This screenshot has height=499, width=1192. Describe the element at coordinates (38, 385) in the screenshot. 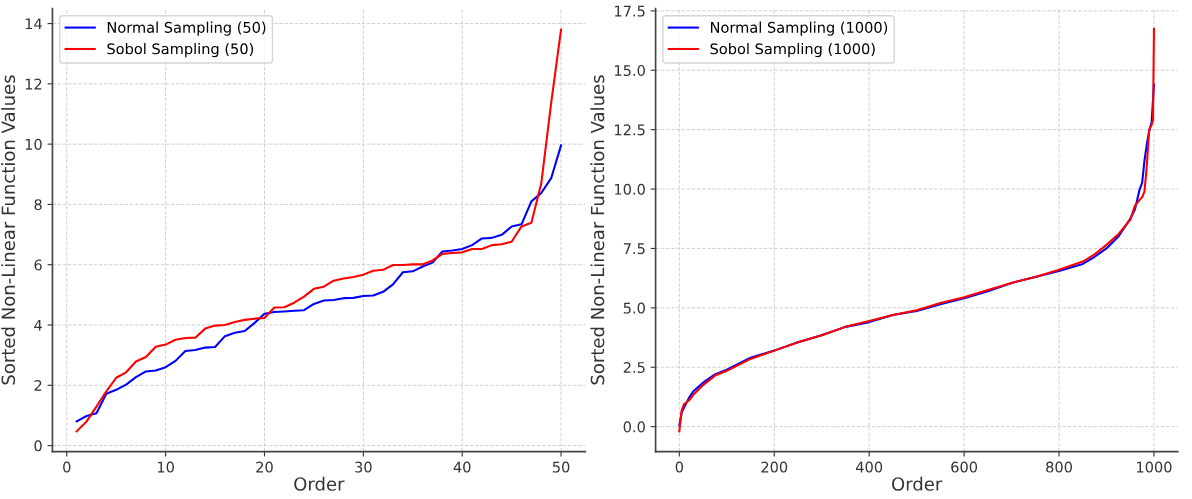

I see `y-tick-label: 2` at that location.